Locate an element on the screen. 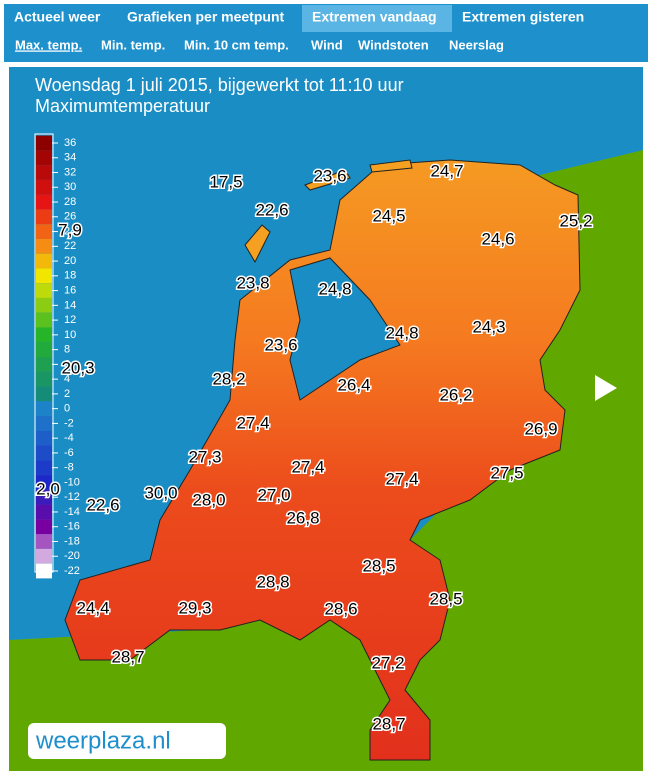 The image size is (652, 783). station-temperature: 30,0 is located at coordinates (160, 492).